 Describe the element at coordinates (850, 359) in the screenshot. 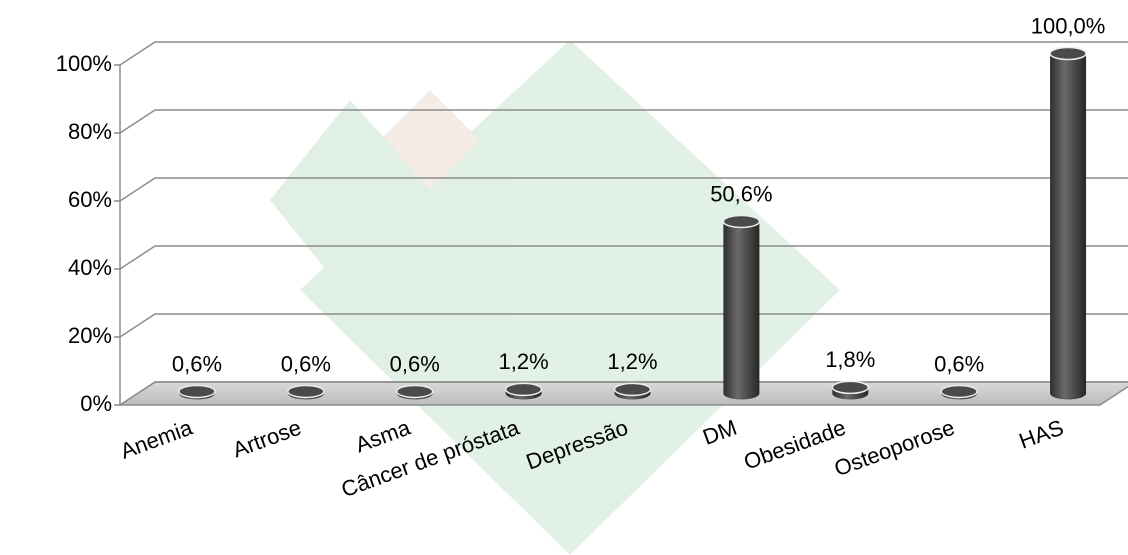

I see `value-label: 1,8%` at that location.